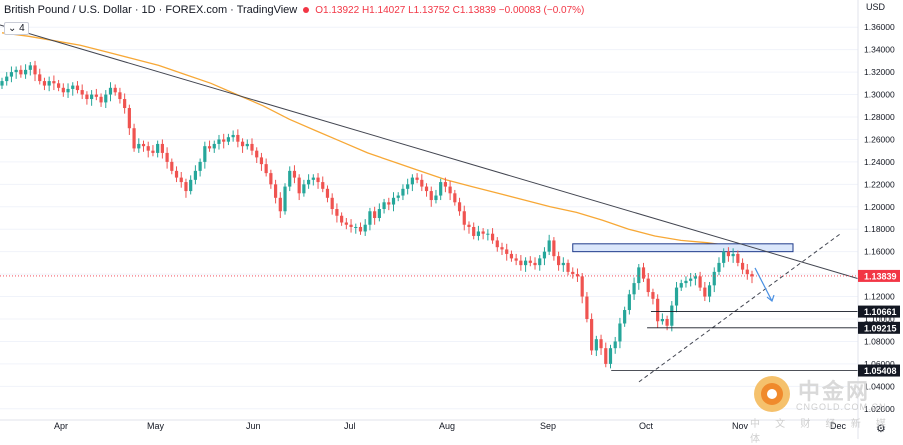 This screenshot has height=445, width=903. I want to click on month-label: Aug, so click(447, 426).